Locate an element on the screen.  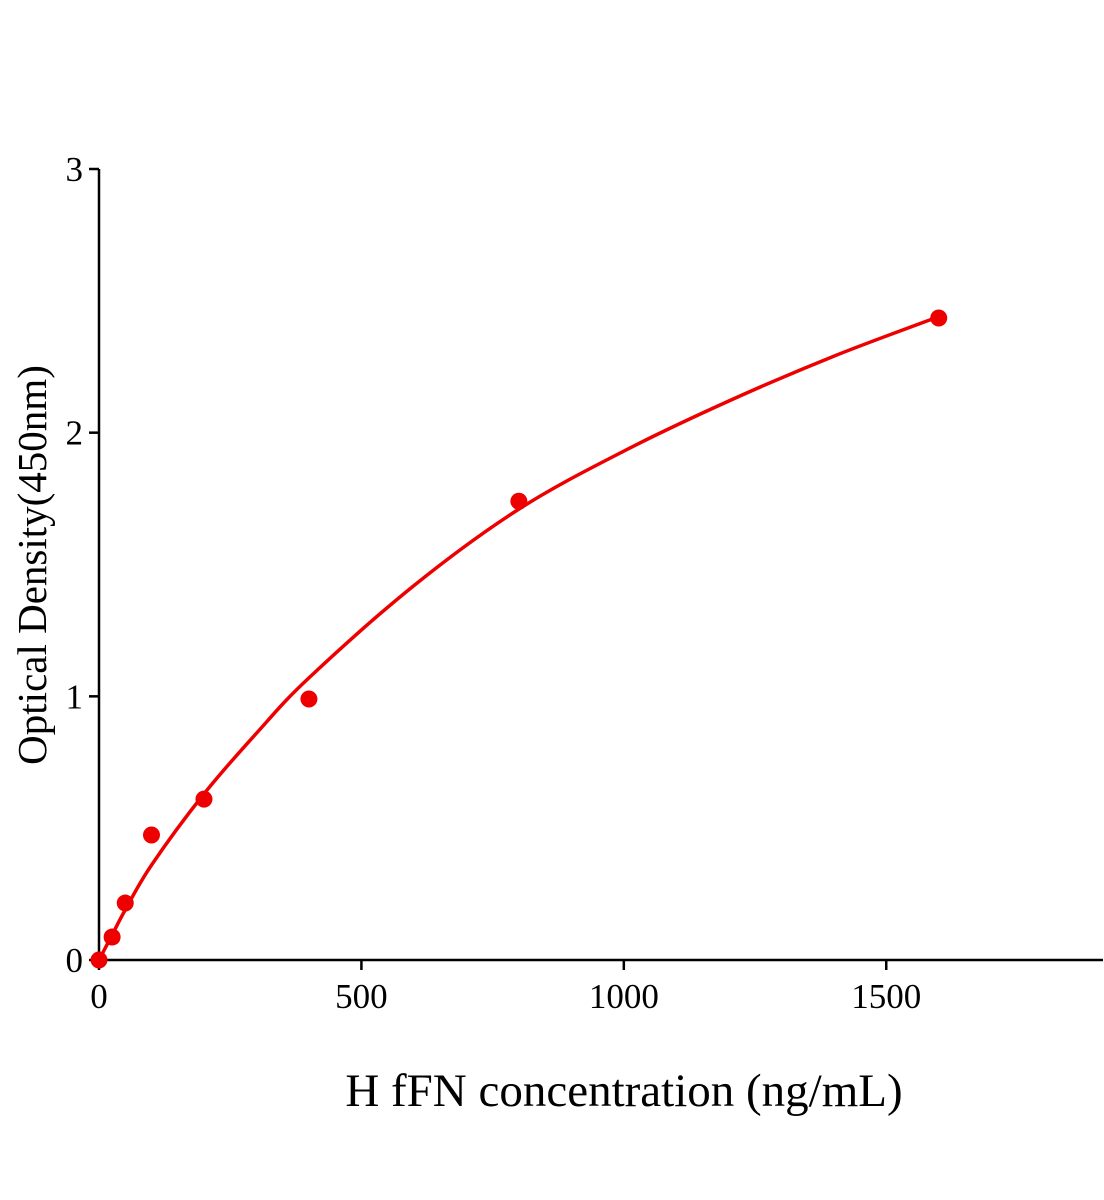
x-tick-label: 500 is located at coordinates (361, 996).